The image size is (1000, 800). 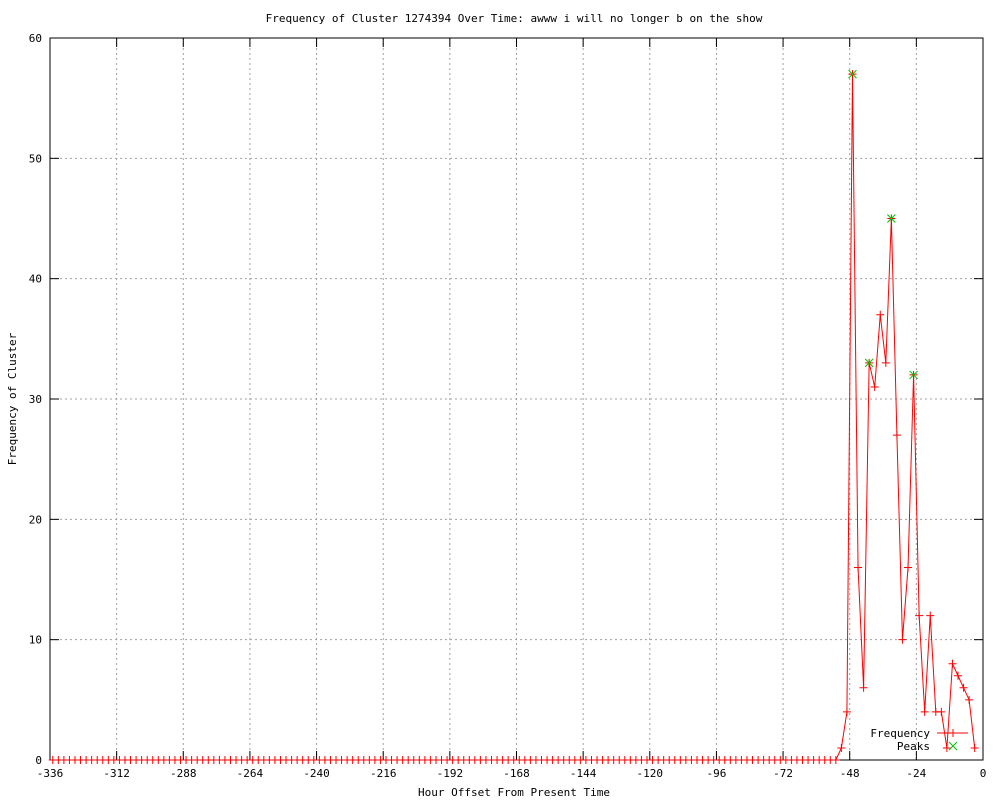 What do you see at coordinates (35, 38) in the screenshot?
I see `y-tick-label: 60` at bounding box center [35, 38].